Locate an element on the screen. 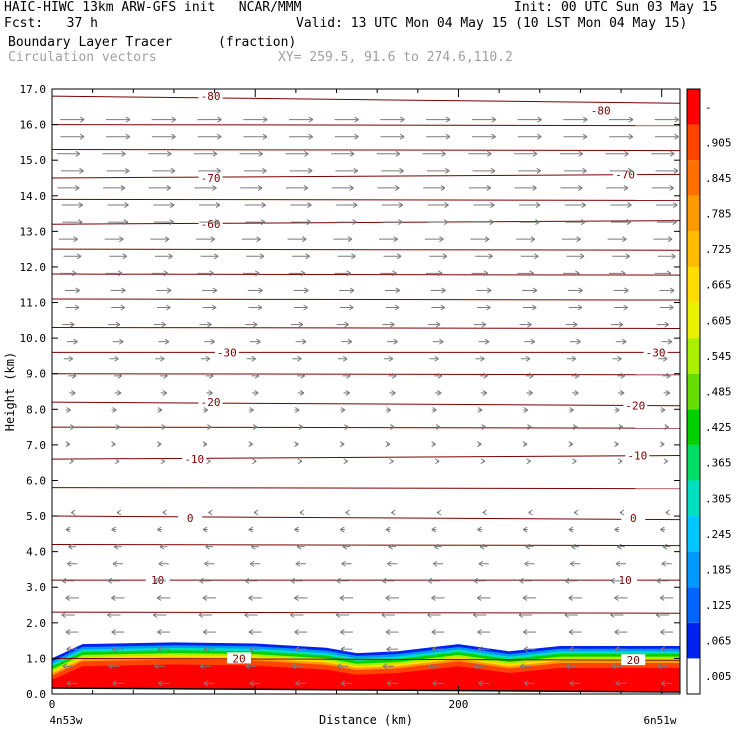 The height and width of the screenshot is (740, 740). forecast-hour: Fcst: 37 h is located at coordinates (51, 23).